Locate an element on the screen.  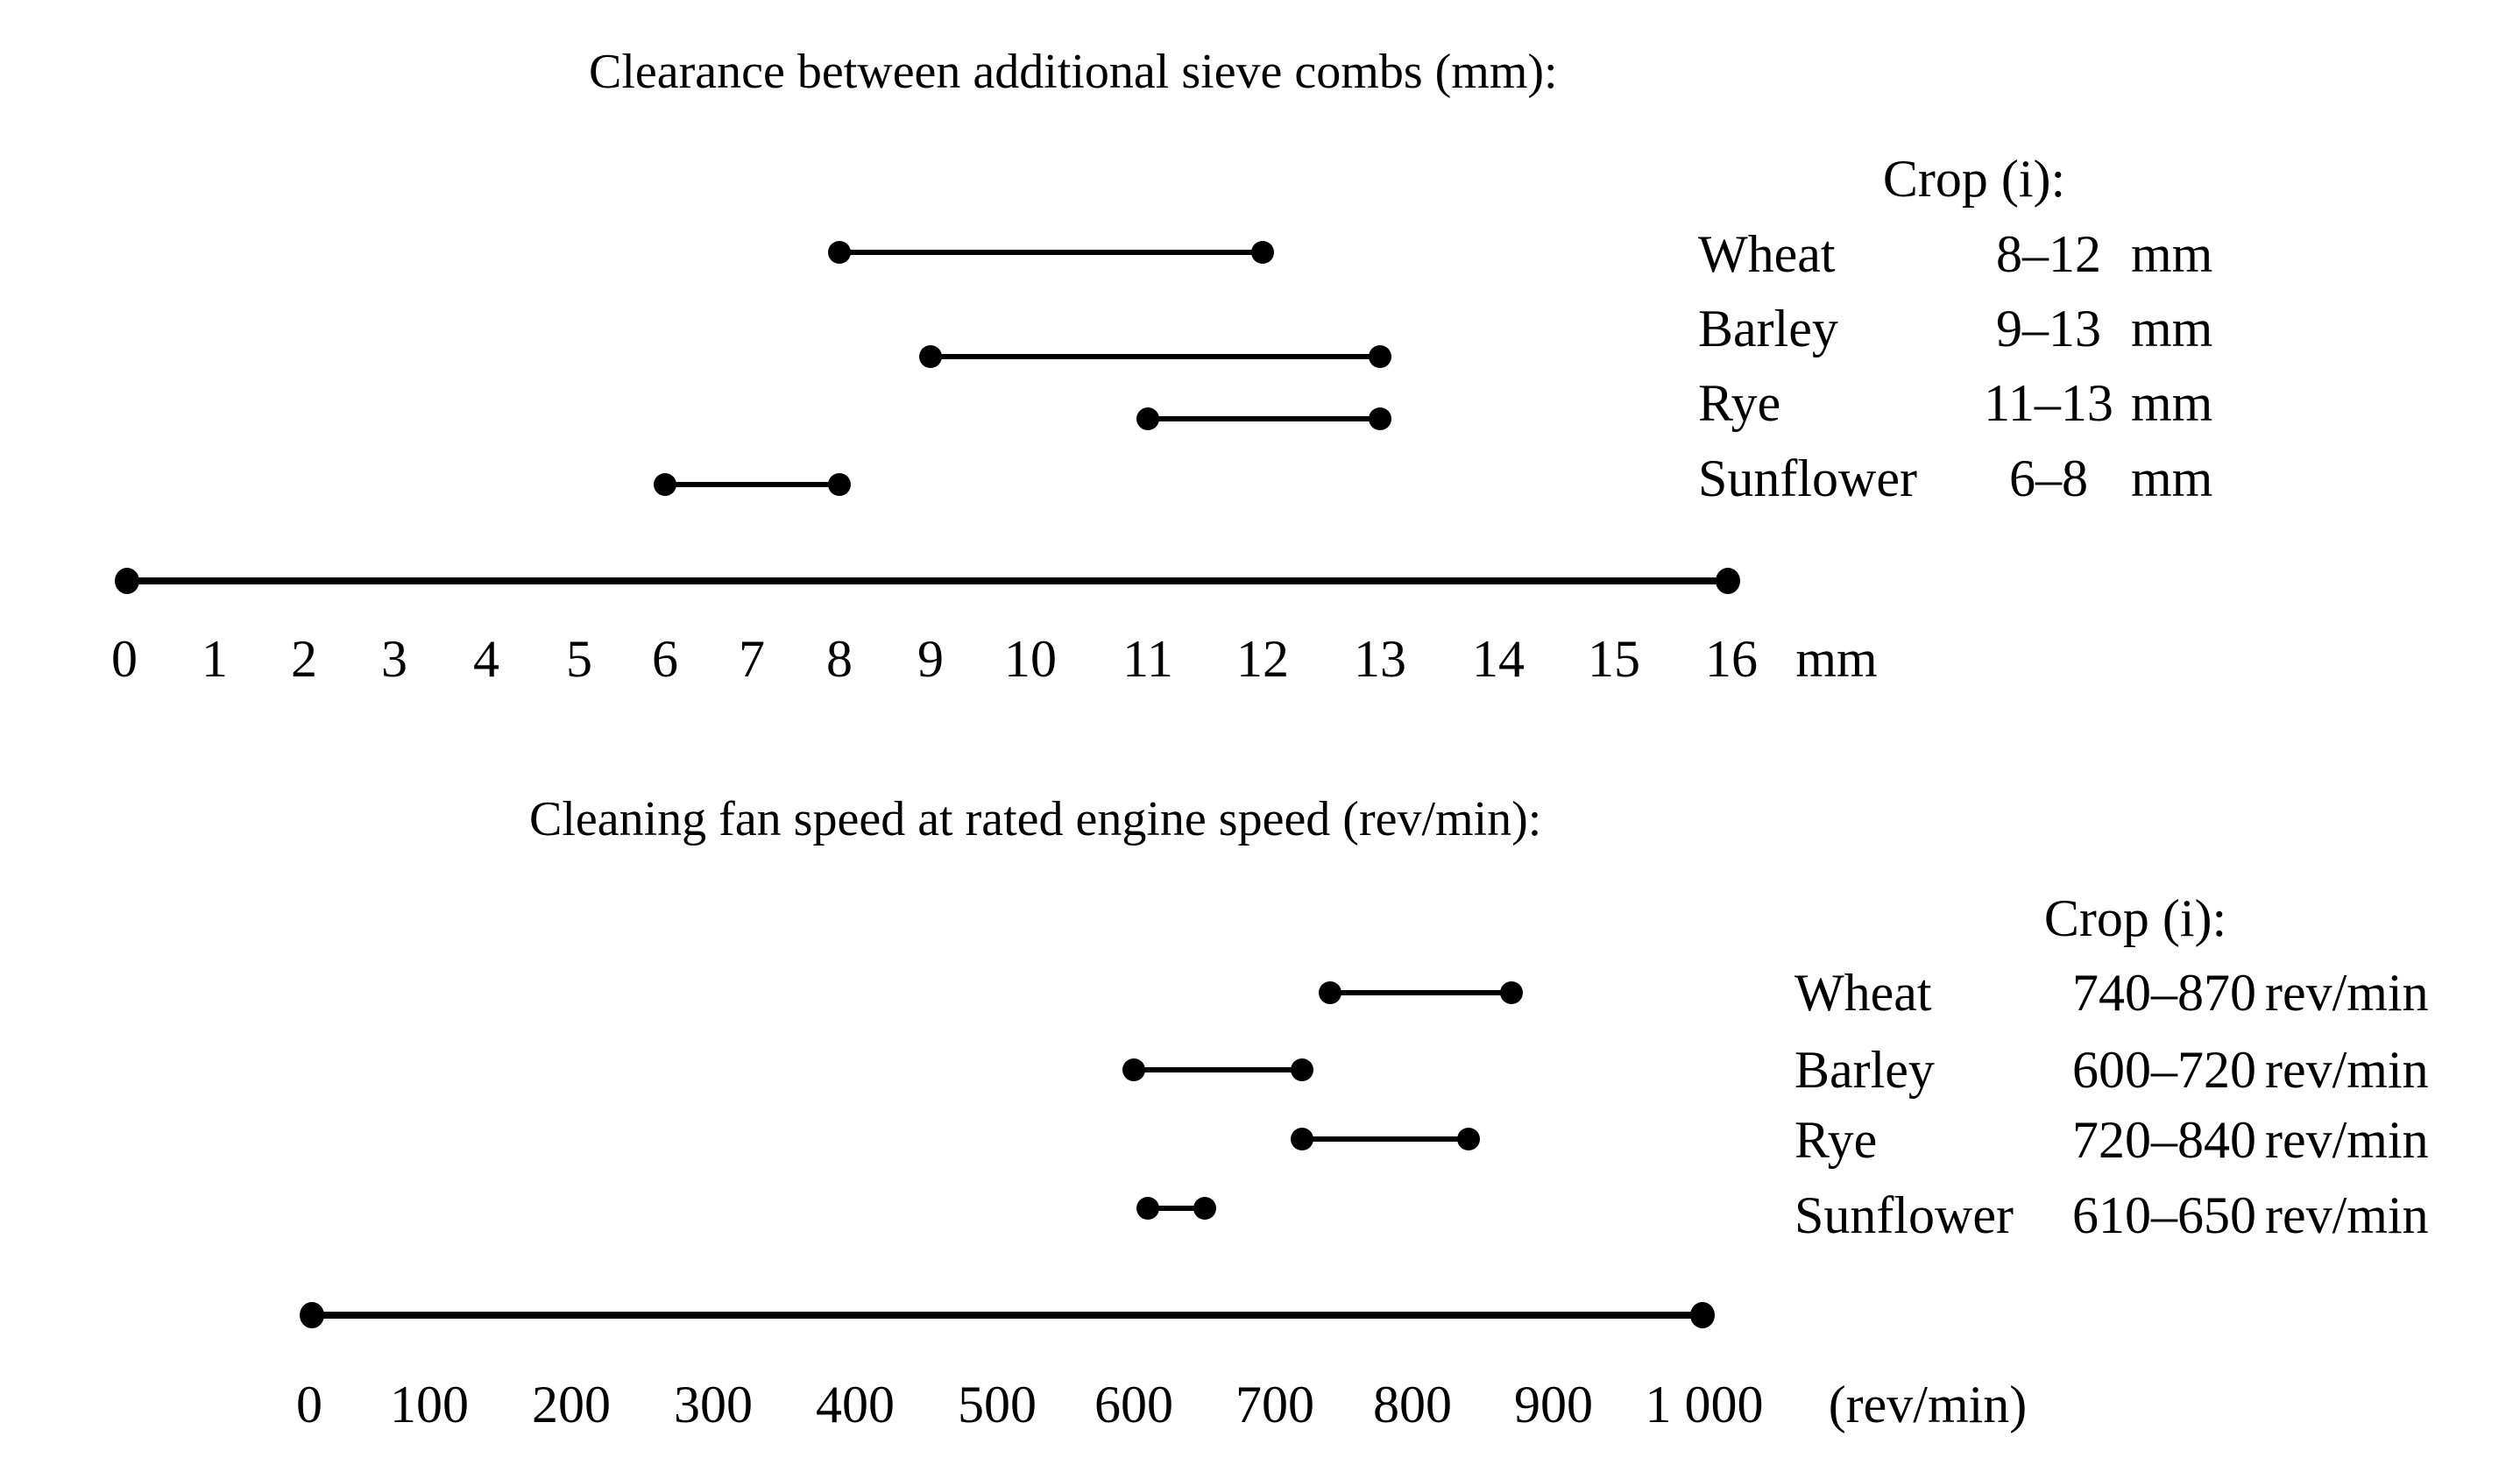
axis-tick-label: 16 is located at coordinates (1731, 659).